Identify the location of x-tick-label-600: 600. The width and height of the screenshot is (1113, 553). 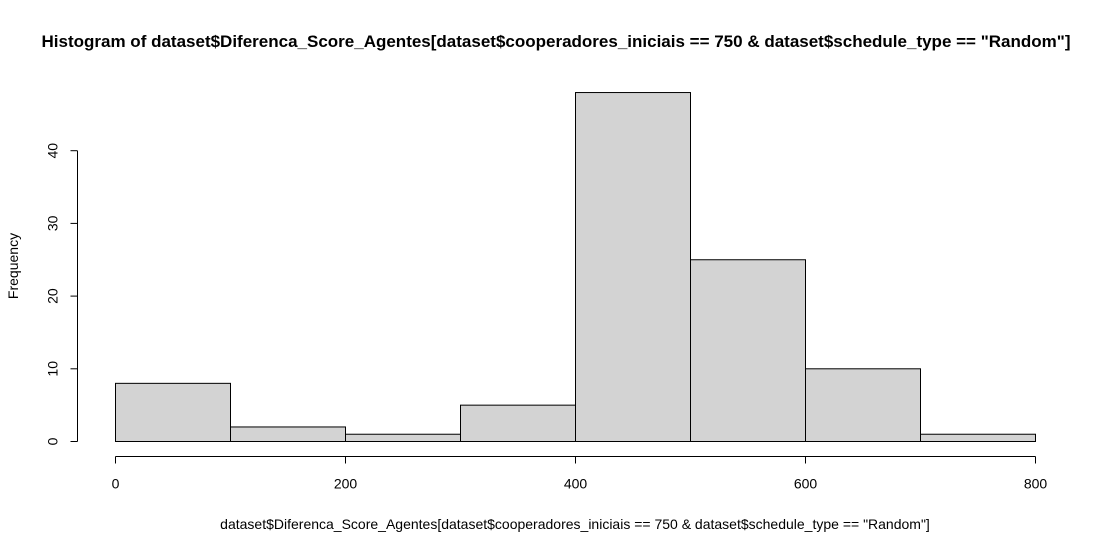
(806, 484).